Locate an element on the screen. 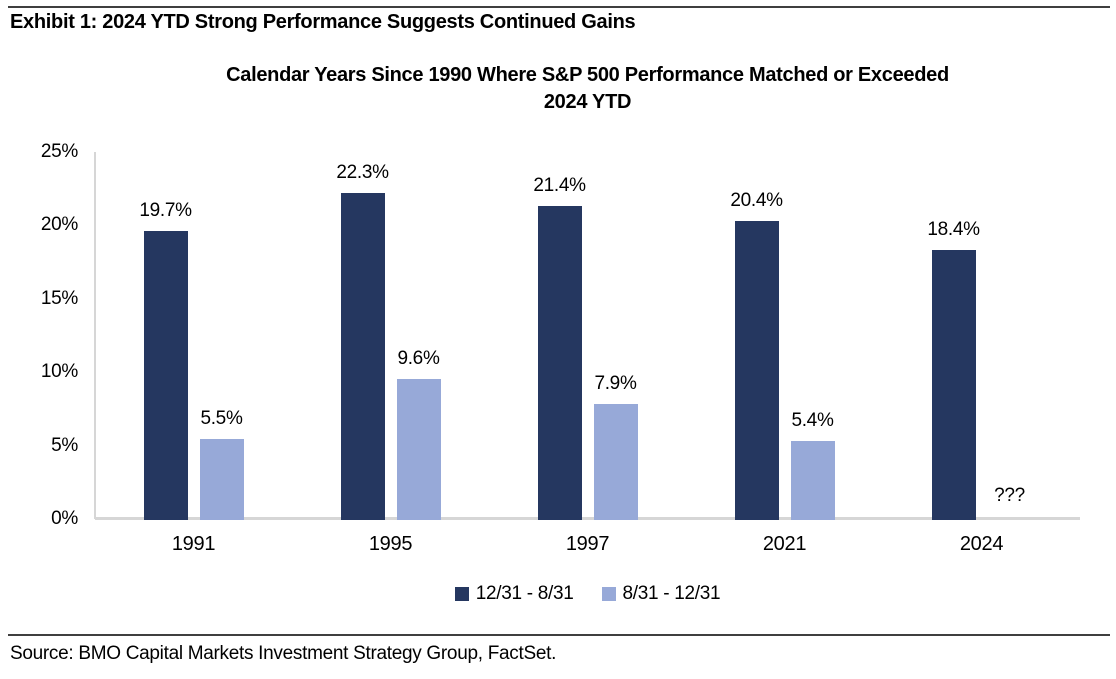 This screenshot has height=679, width=1116. chart-title-line-2: 2024 YTD is located at coordinates (587, 102).